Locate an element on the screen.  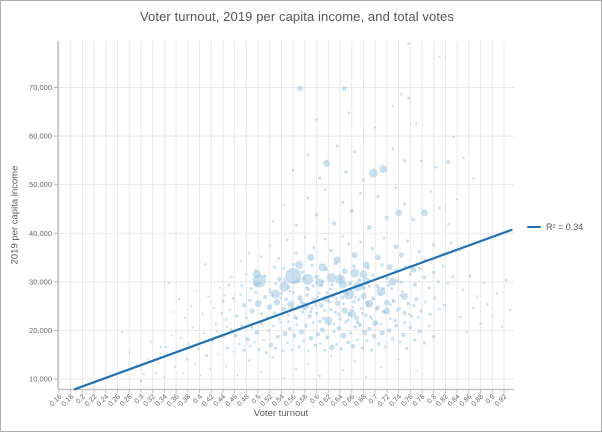
x-tick-label: 0.18 is located at coordinates (68, 400).